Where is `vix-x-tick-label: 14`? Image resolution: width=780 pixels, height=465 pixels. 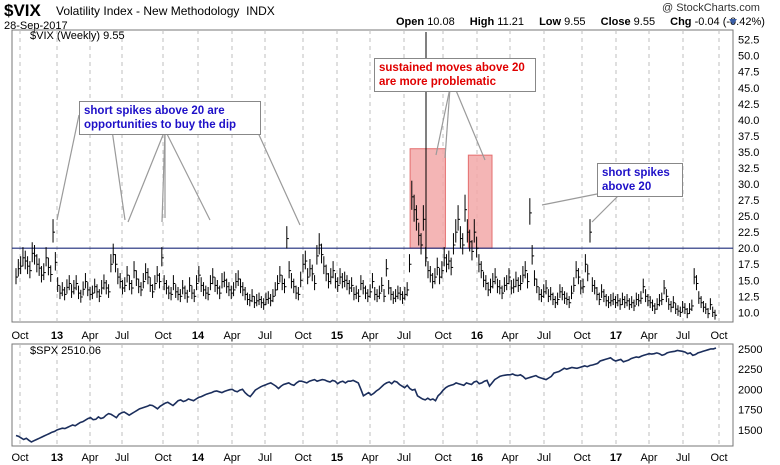
vix-x-tick-label: 14 is located at coordinates (198, 336).